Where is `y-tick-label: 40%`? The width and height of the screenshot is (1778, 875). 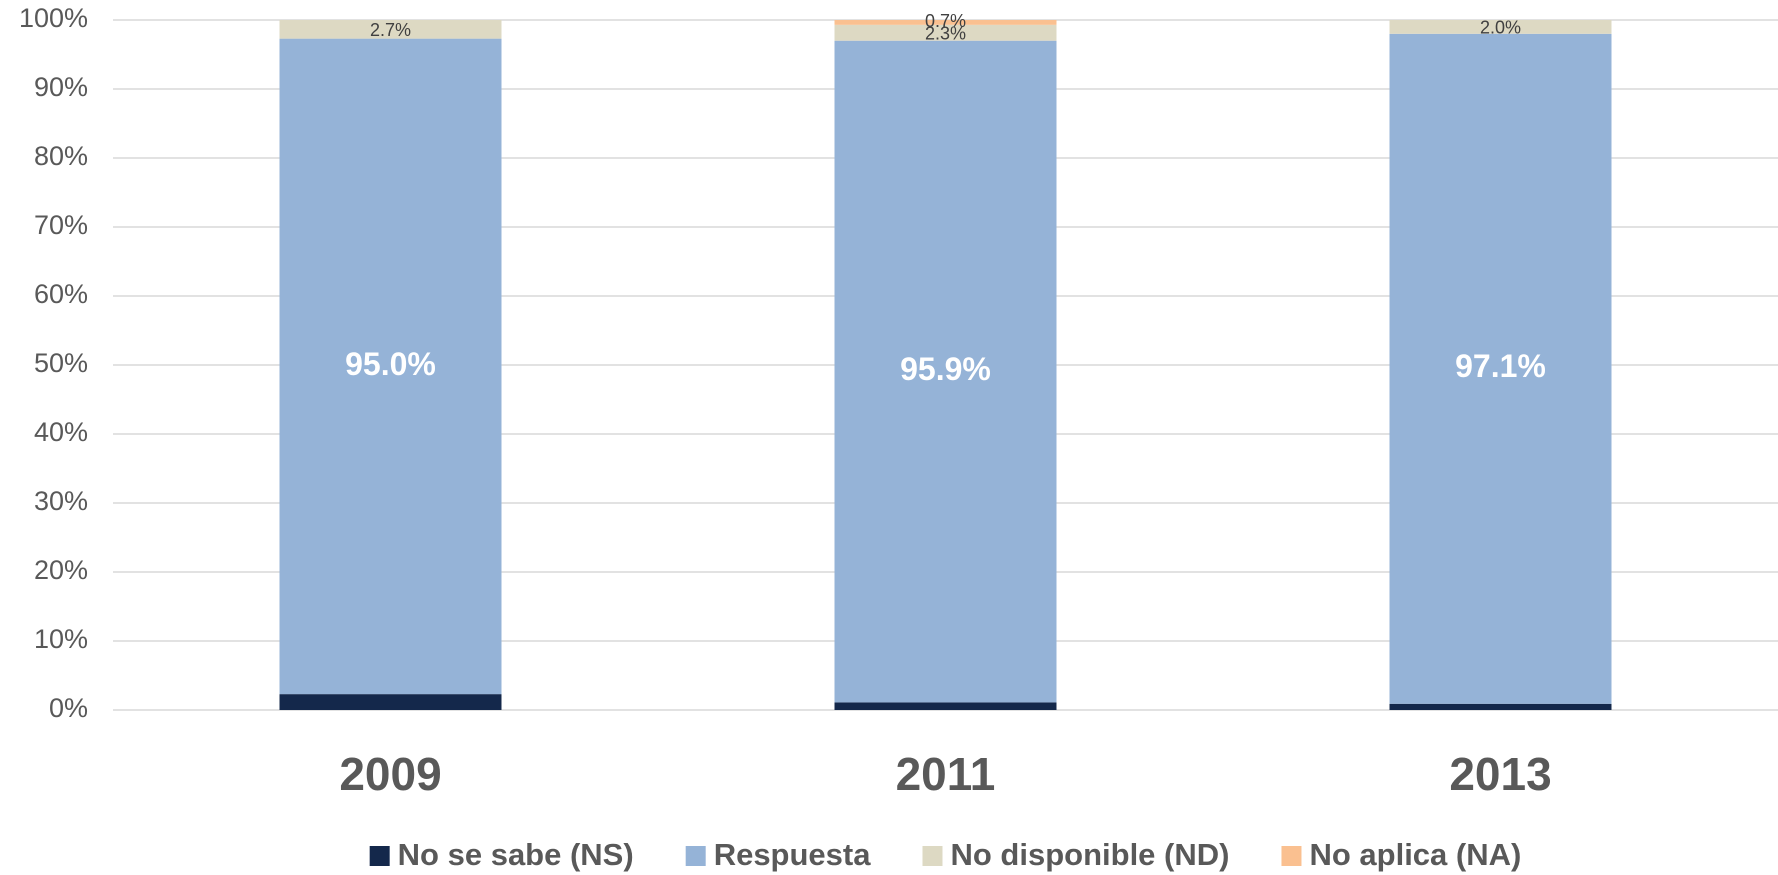
y-tick-label: 40% is located at coordinates (61, 432).